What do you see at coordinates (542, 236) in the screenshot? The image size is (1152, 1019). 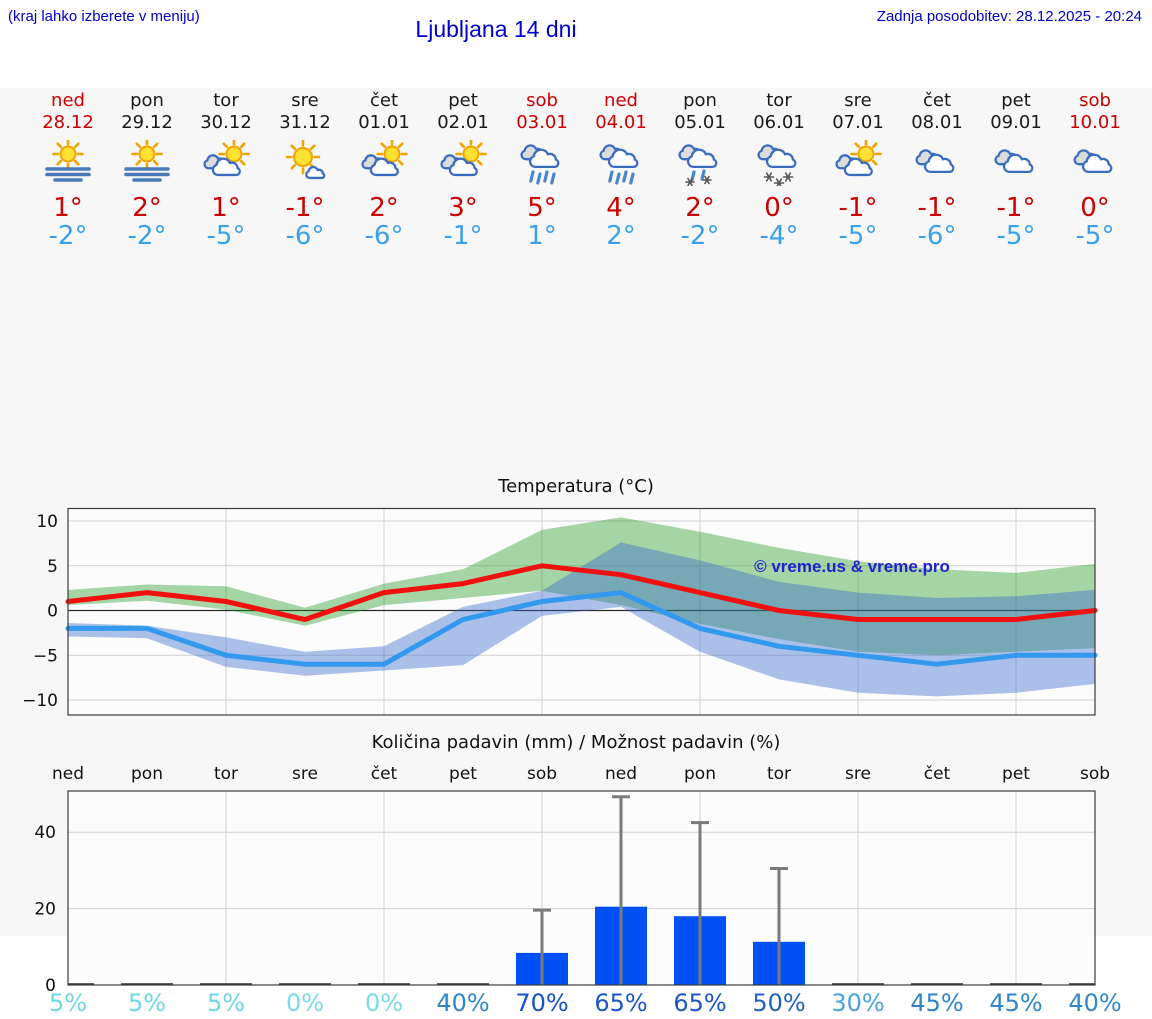 I see `temp-min: 1°` at bounding box center [542, 236].